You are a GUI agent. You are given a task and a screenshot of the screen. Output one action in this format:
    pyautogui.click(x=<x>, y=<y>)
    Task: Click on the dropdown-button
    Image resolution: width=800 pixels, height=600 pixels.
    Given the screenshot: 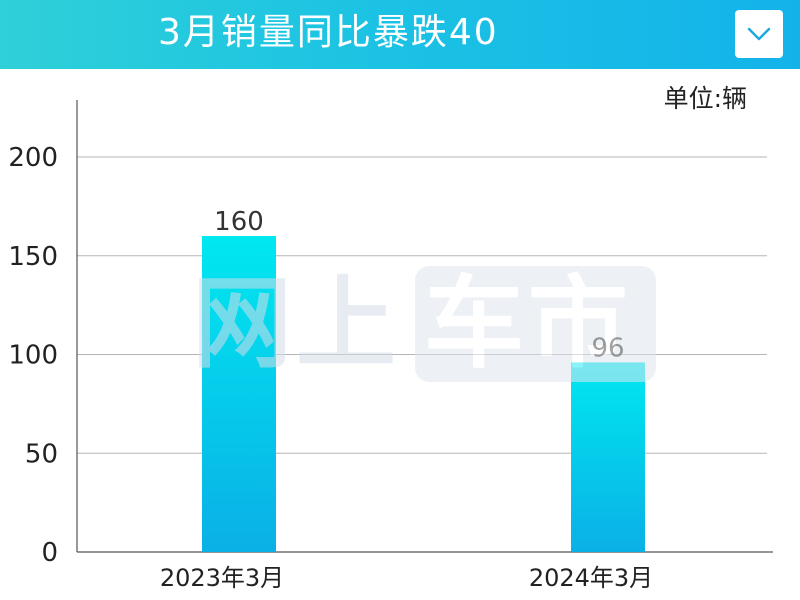 What is the action you would take?
    pyautogui.click(x=759, y=34)
    